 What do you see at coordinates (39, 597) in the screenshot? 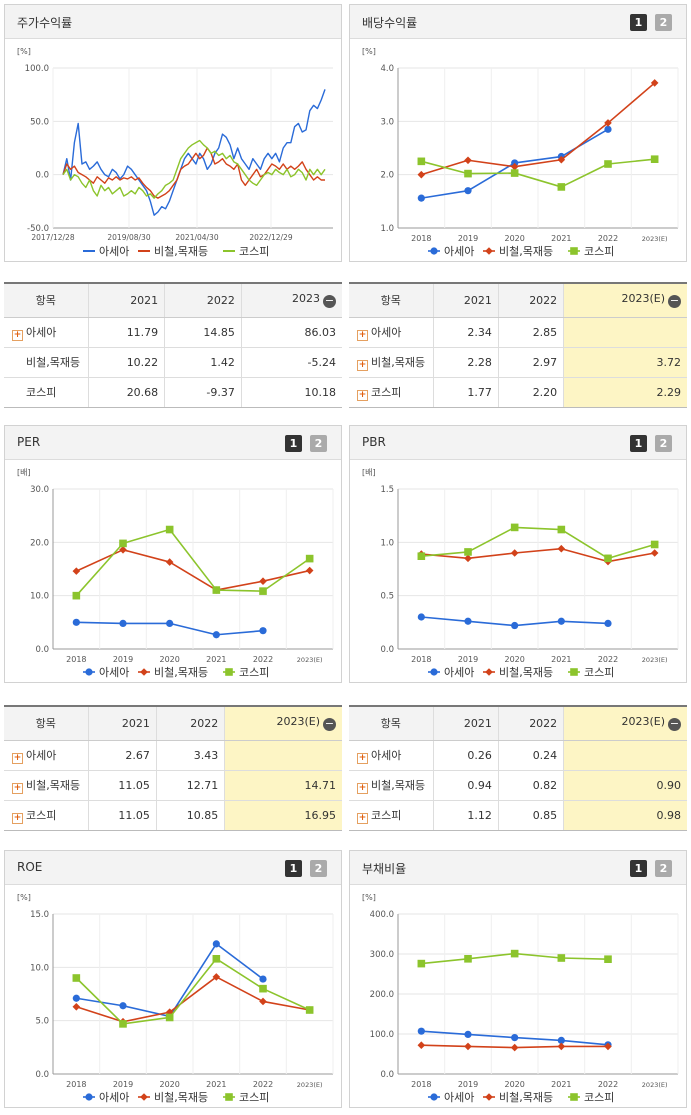
I see `y-tick-label: 10.0` at bounding box center [39, 597].